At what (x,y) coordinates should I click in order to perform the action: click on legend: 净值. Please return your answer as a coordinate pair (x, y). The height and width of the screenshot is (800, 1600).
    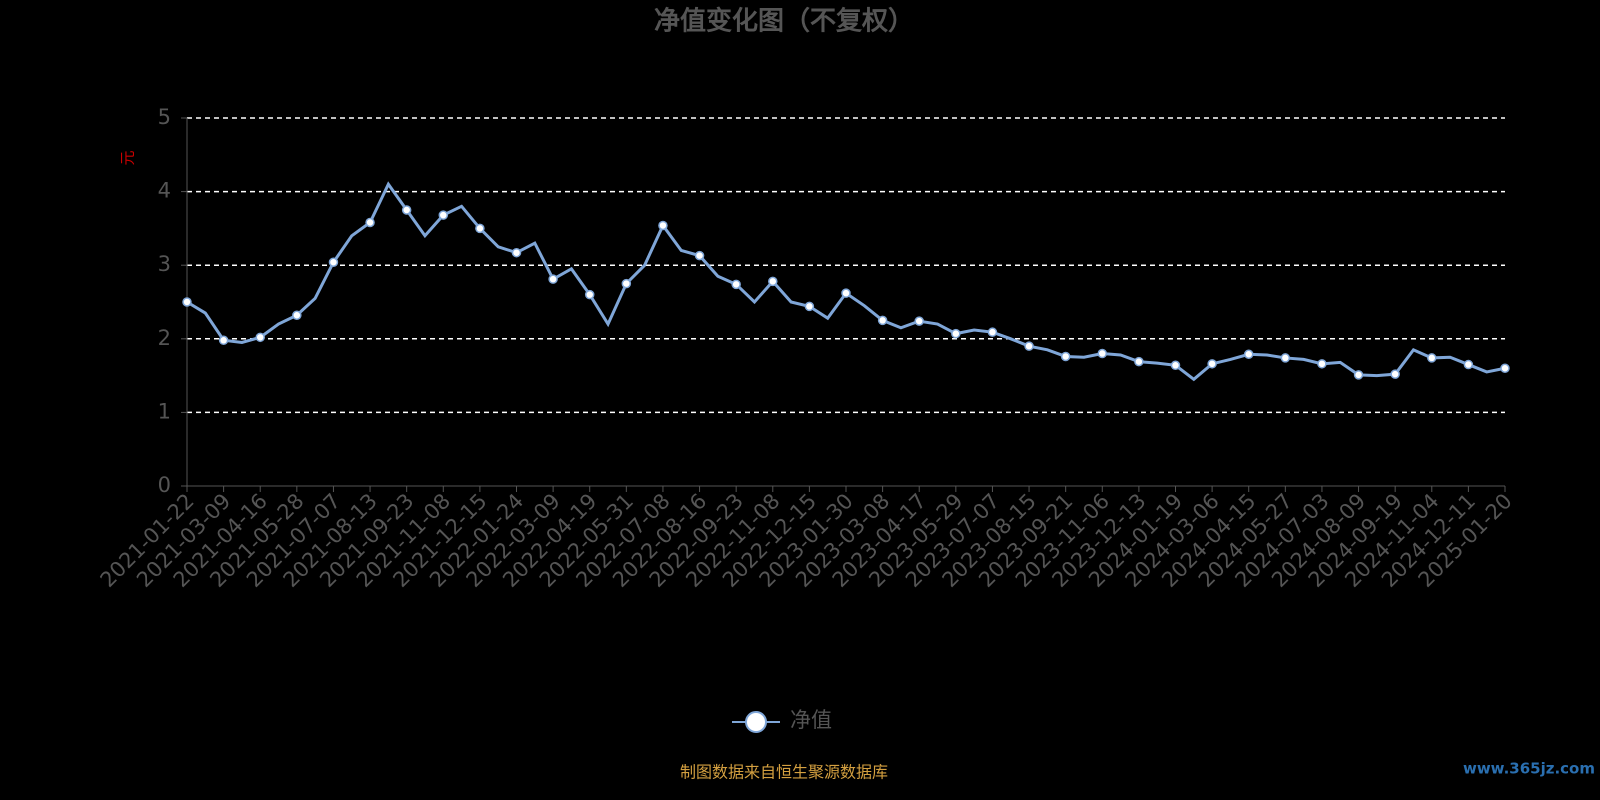
    Looking at the image, I should click on (782, 720).